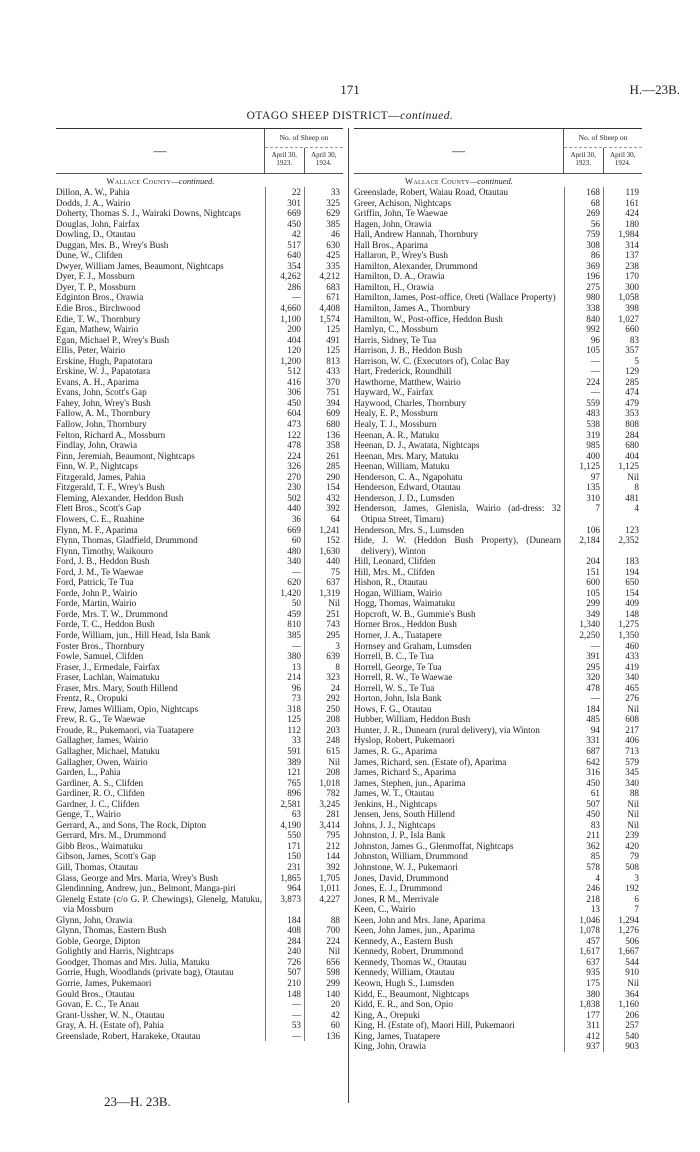 The width and height of the screenshot is (700, 1152). I want to click on sheep-1923: 450, so click(284, 403).